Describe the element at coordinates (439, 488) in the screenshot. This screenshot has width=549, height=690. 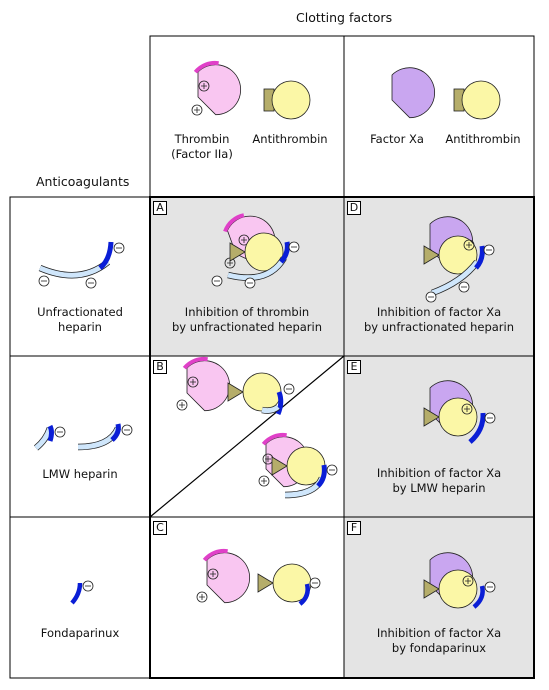
I see `panel-e-caption-line2: by LMW heparin` at that location.